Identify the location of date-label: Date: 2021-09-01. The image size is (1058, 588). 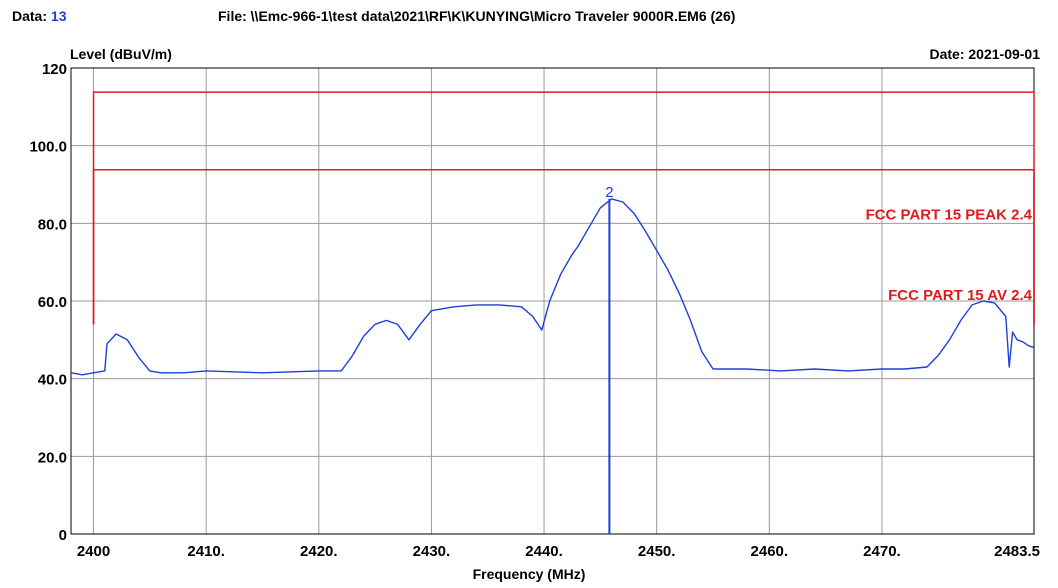
(984, 54).